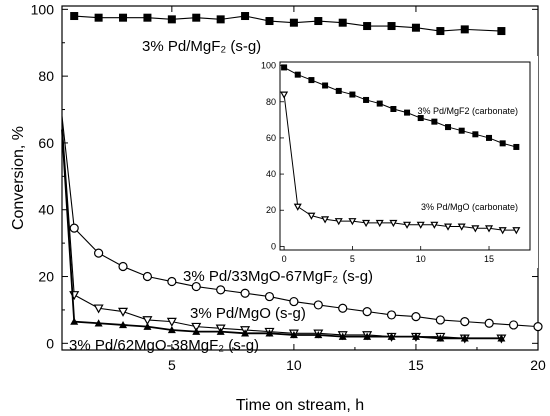 This screenshot has width=550, height=416. What do you see at coordinates (489, 259) in the screenshot?
I see `inset-x-tick-label: 15` at bounding box center [489, 259].